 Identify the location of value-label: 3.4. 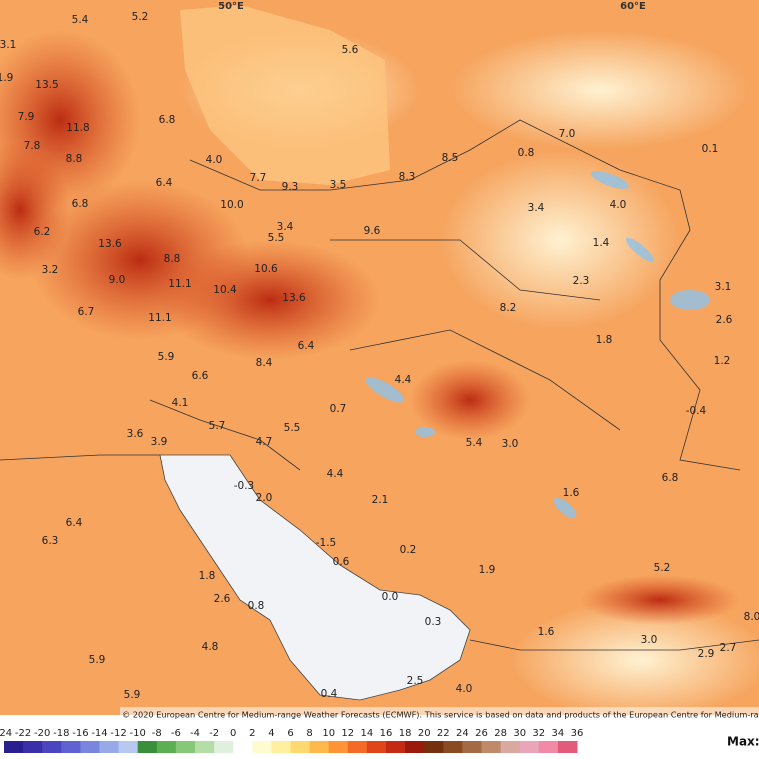
(536, 208).